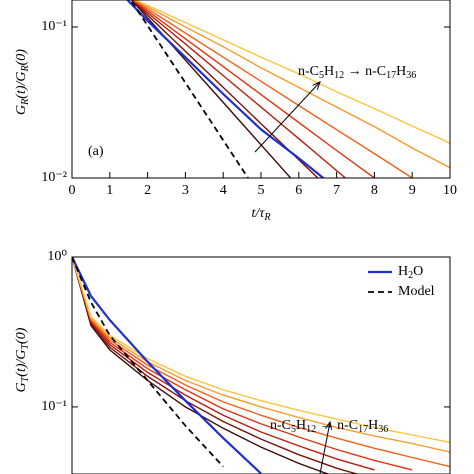 Image resolution: width=474 pixels, height=474 pixels. Describe the element at coordinates (261, 190) in the screenshot. I see `x-tick-label: 5` at that location.